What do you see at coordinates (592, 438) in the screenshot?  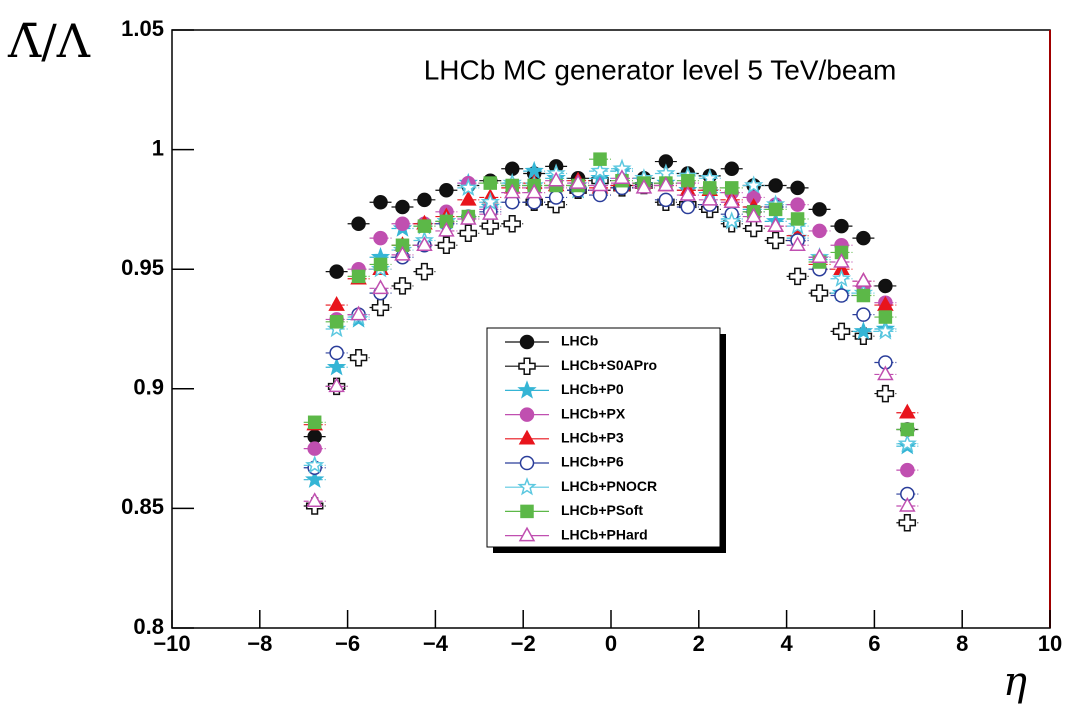 I see `legend-label: LHCb+P3` at bounding box center [592, 438].